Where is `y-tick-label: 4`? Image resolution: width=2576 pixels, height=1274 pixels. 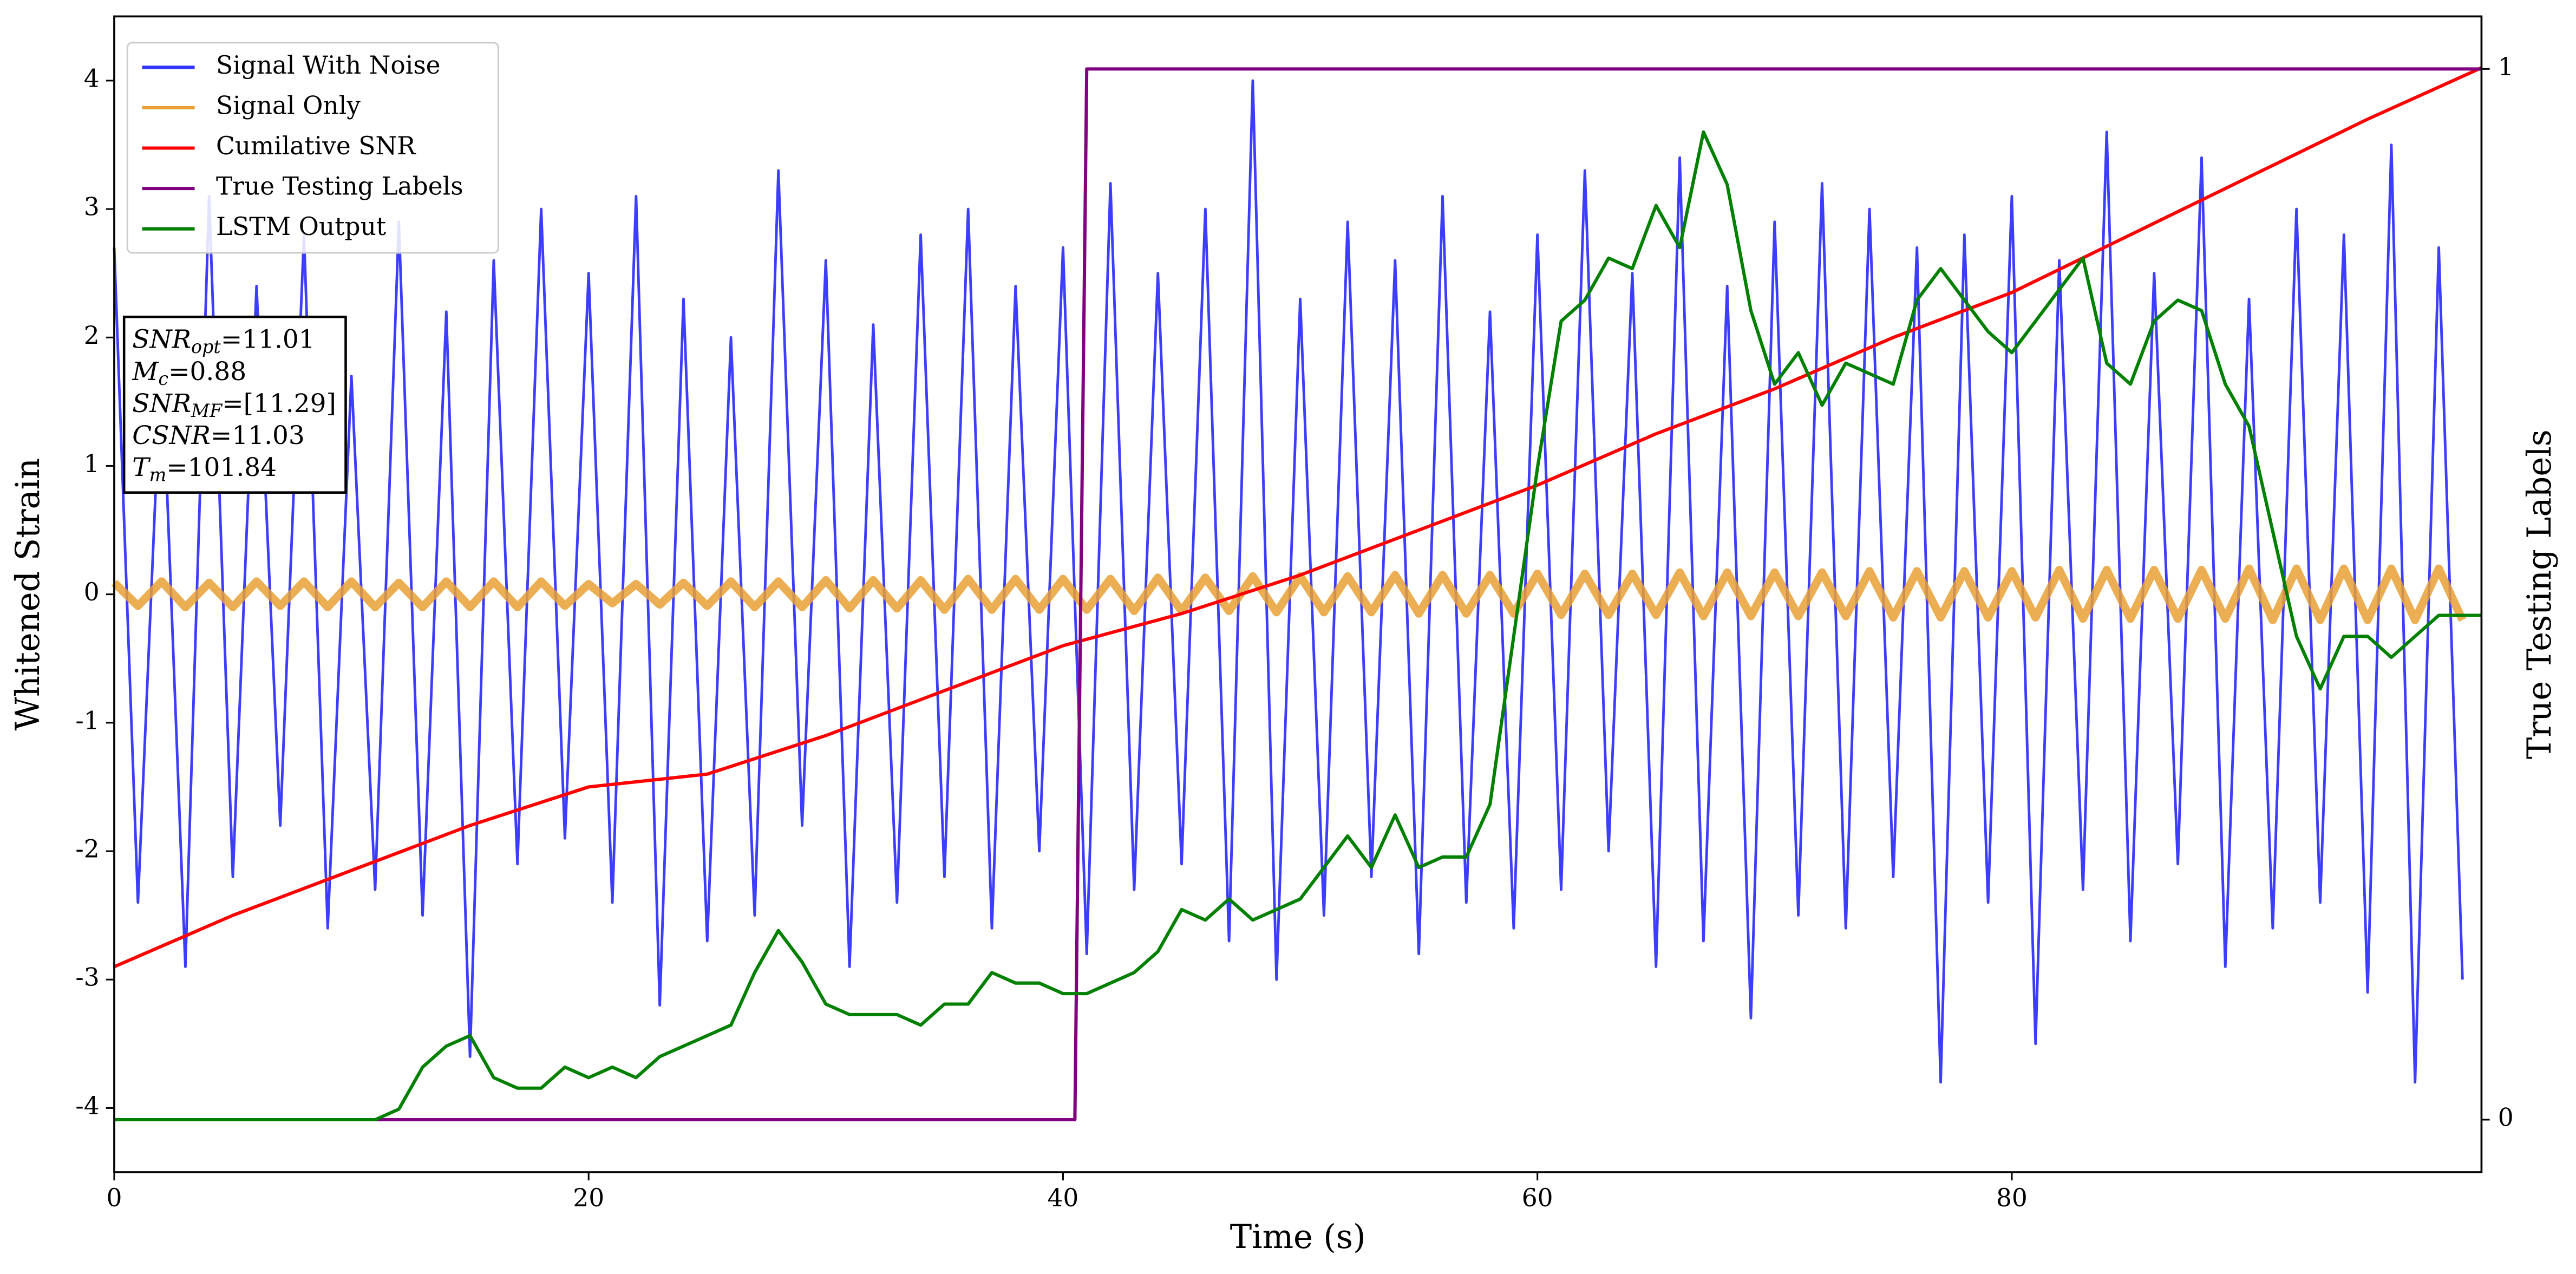
y-tick-label: 4 is located at coordinates (92, 78).